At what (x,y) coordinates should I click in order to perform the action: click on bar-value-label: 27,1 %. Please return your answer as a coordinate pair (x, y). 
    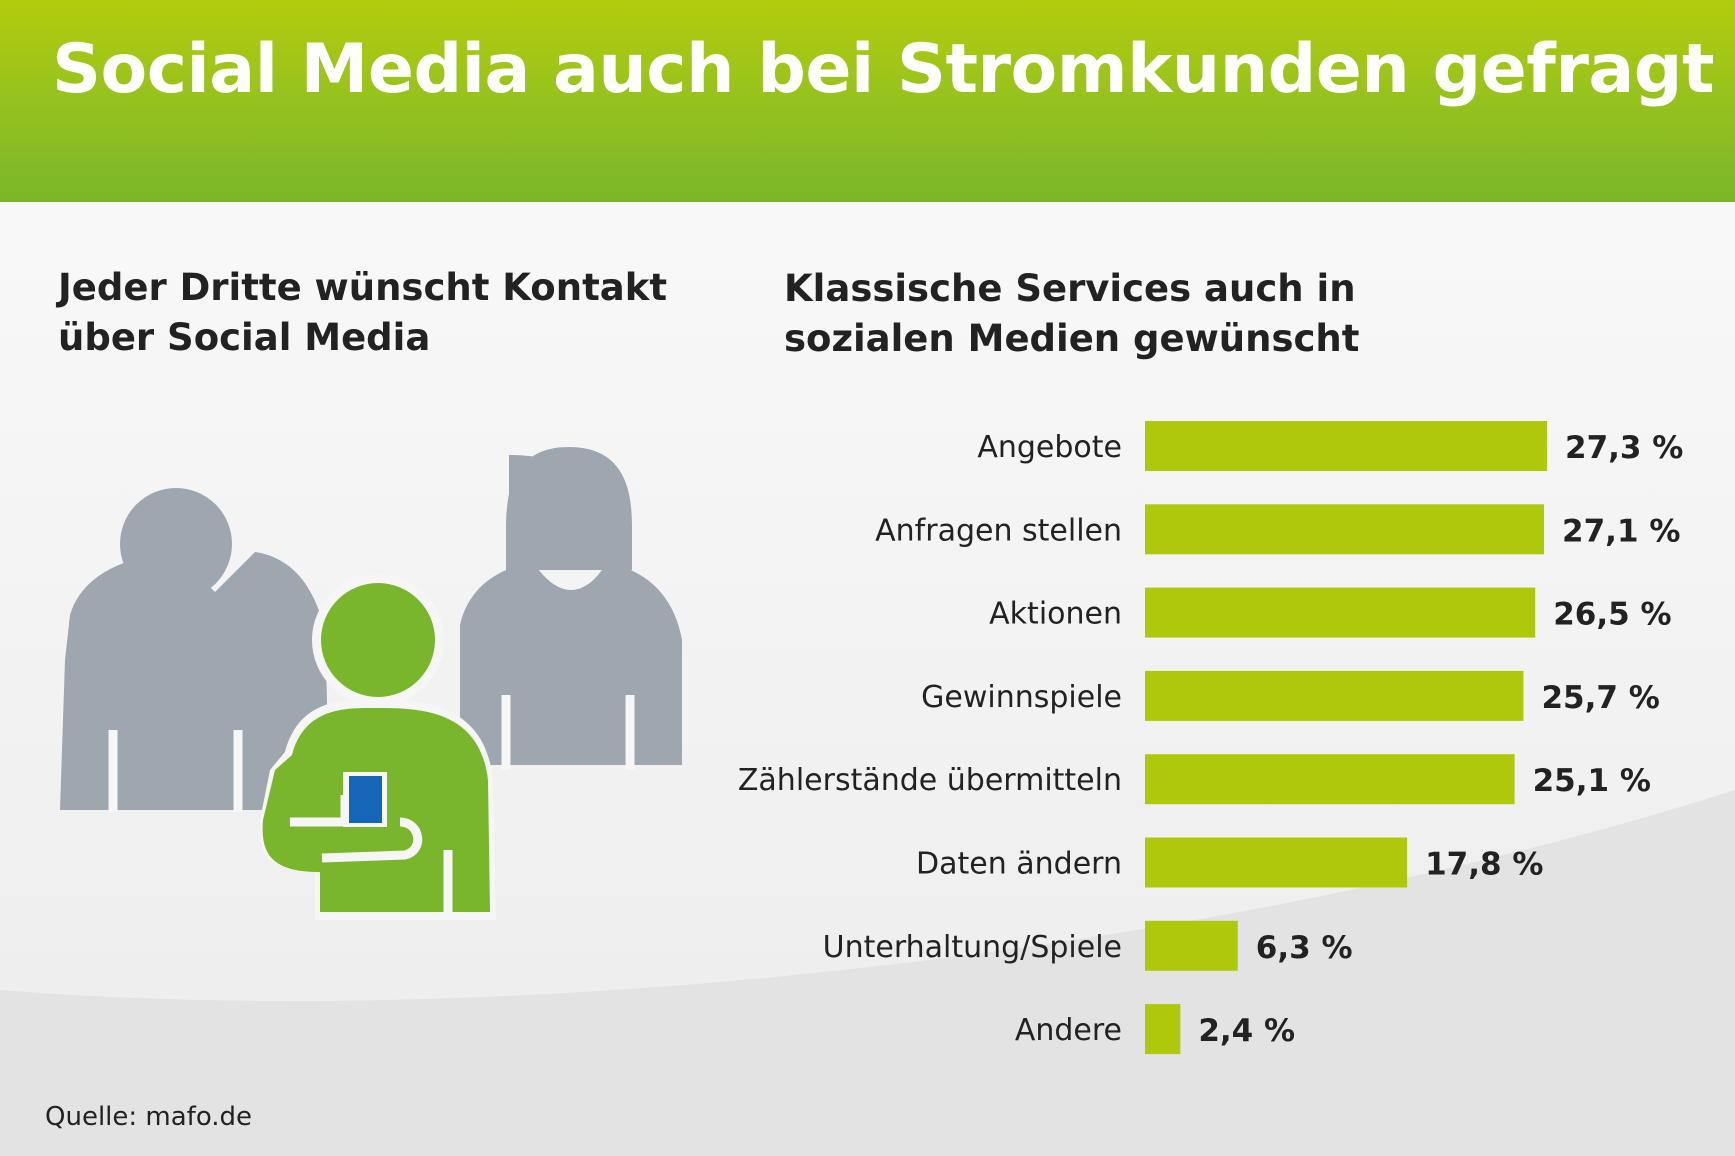
    Looking at the image, I should click on (1621, 531).